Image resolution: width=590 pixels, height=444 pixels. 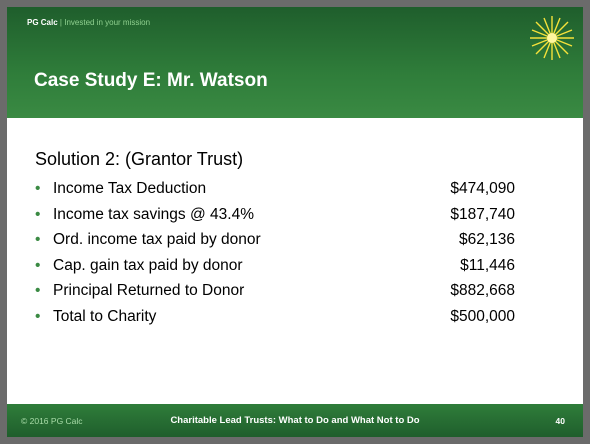 I want to click on item-label: Total to Charity, so click(x=105, y=316).